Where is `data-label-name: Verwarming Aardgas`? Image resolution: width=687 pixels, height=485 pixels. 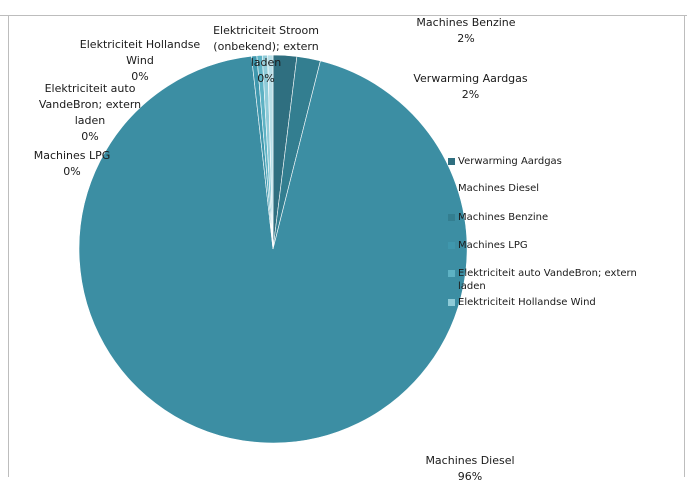 data-label-name: Verwarming Aardgas is located at coordinates (470, 78).